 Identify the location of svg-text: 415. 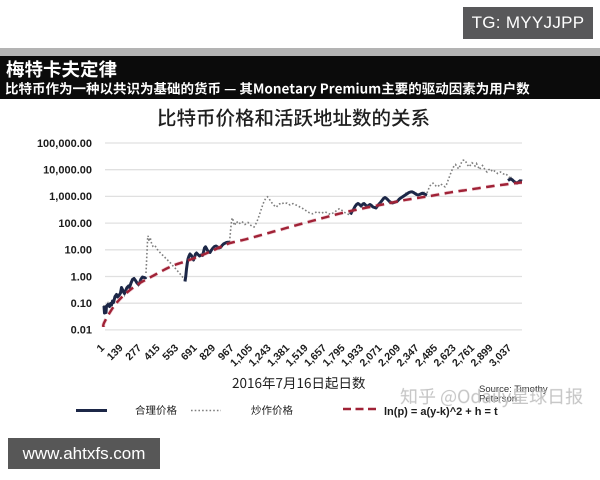
(152, 352).